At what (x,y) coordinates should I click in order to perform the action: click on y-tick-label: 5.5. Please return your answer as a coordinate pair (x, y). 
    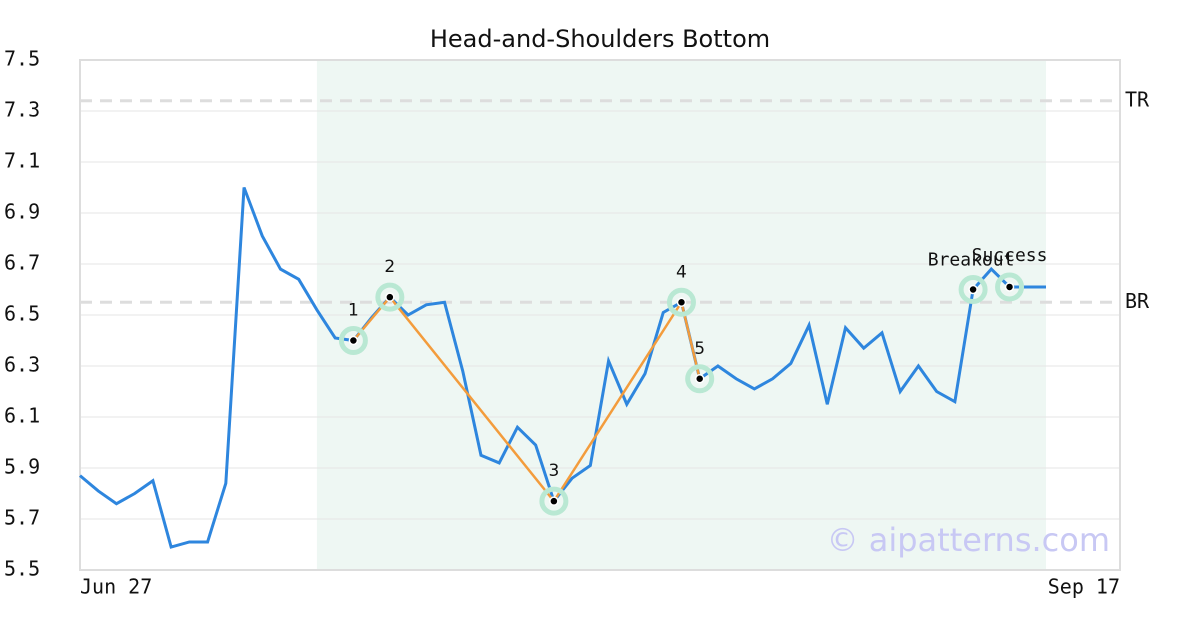
    Looking at the image, I should click on (22, 569).